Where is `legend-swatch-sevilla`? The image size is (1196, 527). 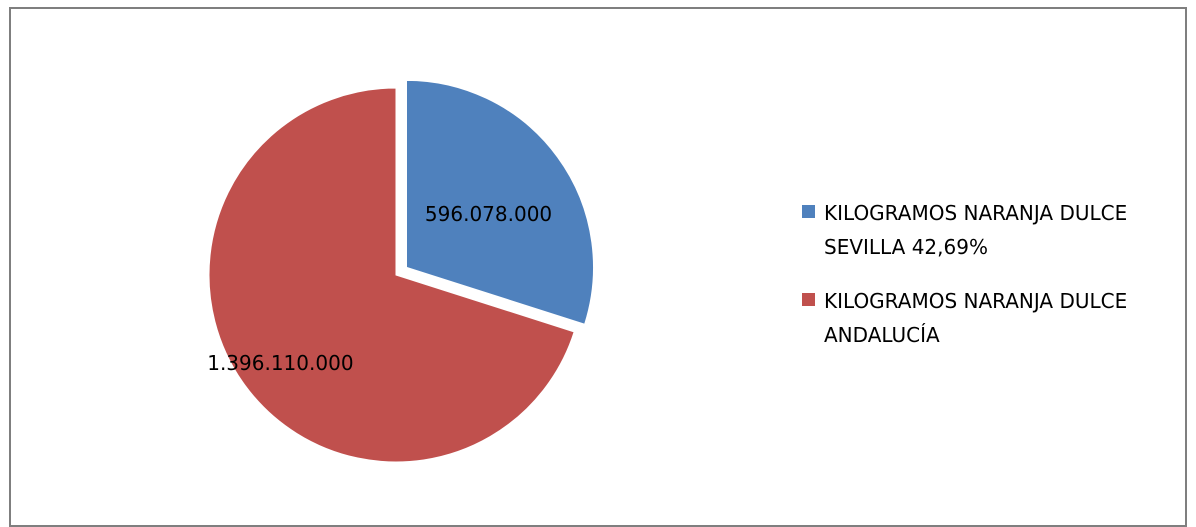
legend-swatch-sevilla is located at coordinates (808, 211).